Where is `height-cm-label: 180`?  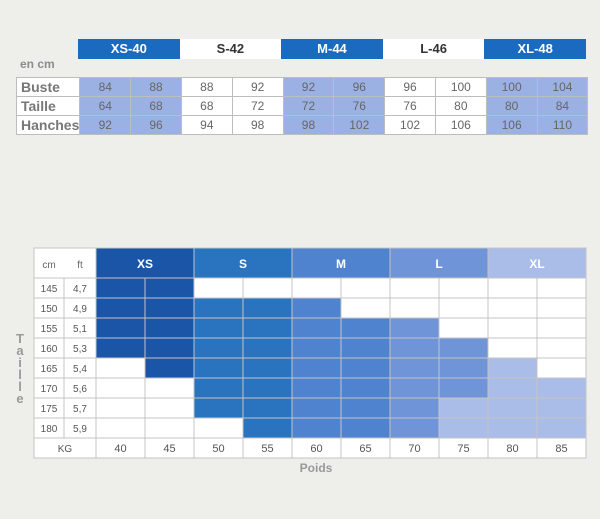
height-cm-label: 180 is located at coordinates (49, 429).